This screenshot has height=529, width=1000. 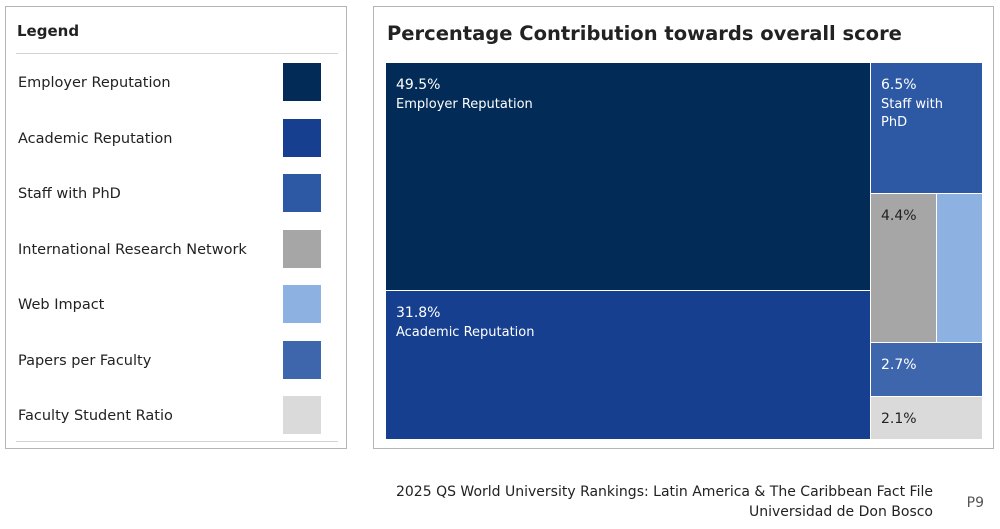 I want to click on legend-item-label: Faculty Student Ratio, so click(x=95, y=416).